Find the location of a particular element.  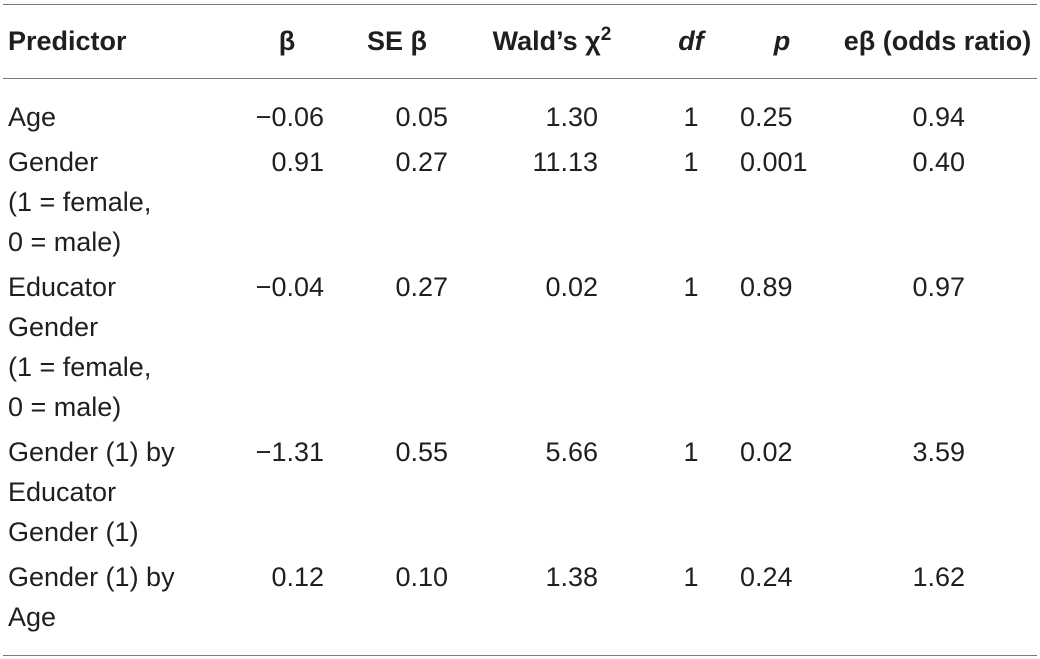

cell-wald-chi-square: 0.02 is located at coordinates (571, 287).